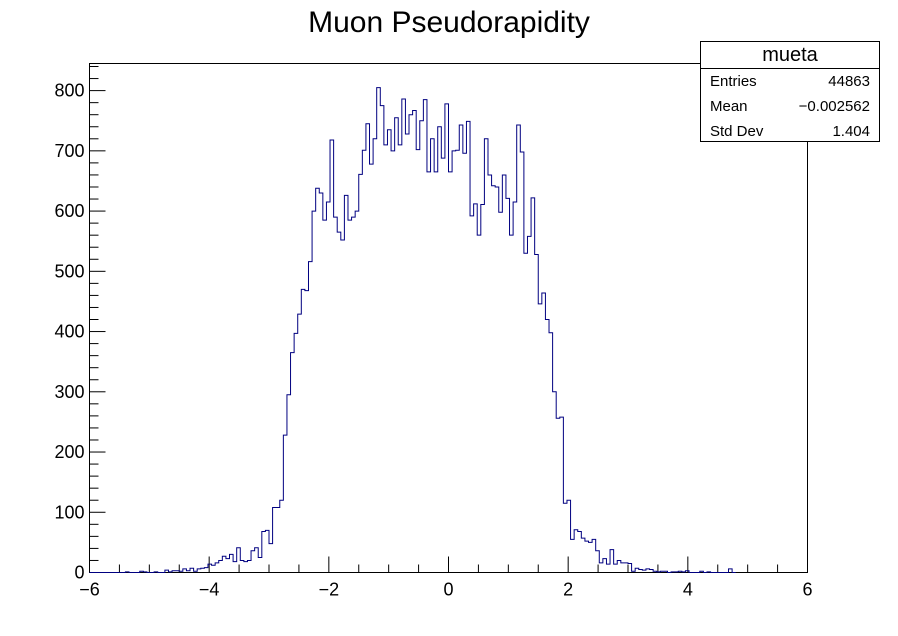 The image size is (898, 636). Describe the element at coordinates (790, 106) in the screenshot. I see `stats-row-mean: Mean −0.002562` at that location.